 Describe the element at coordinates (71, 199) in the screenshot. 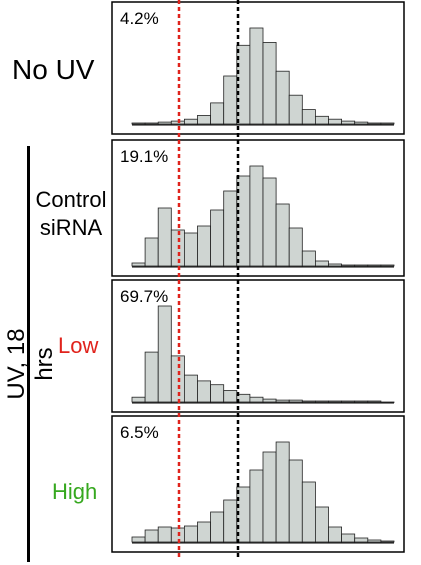

I see `control-label-line1: Control` at that location.